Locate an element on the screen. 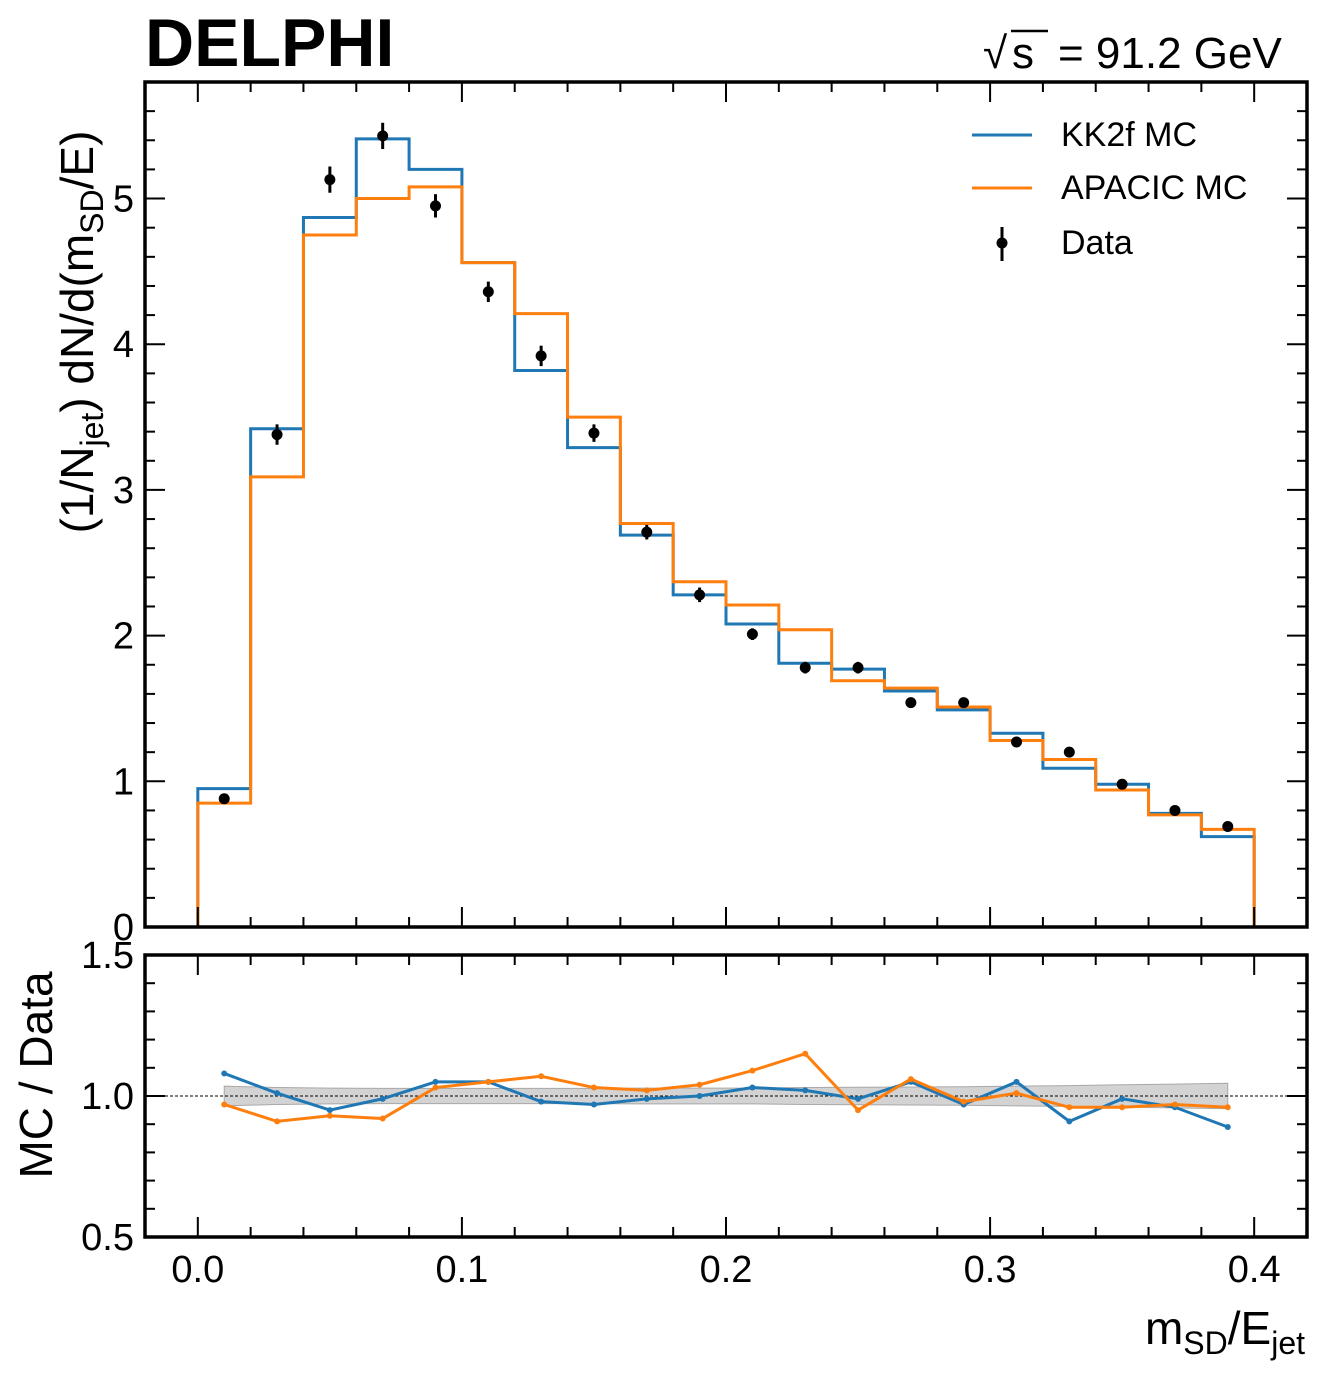 This screenshot has height=1374, width=1323. ratio-y-tick-label: 0.5 is located at coordinates (107, 1238).